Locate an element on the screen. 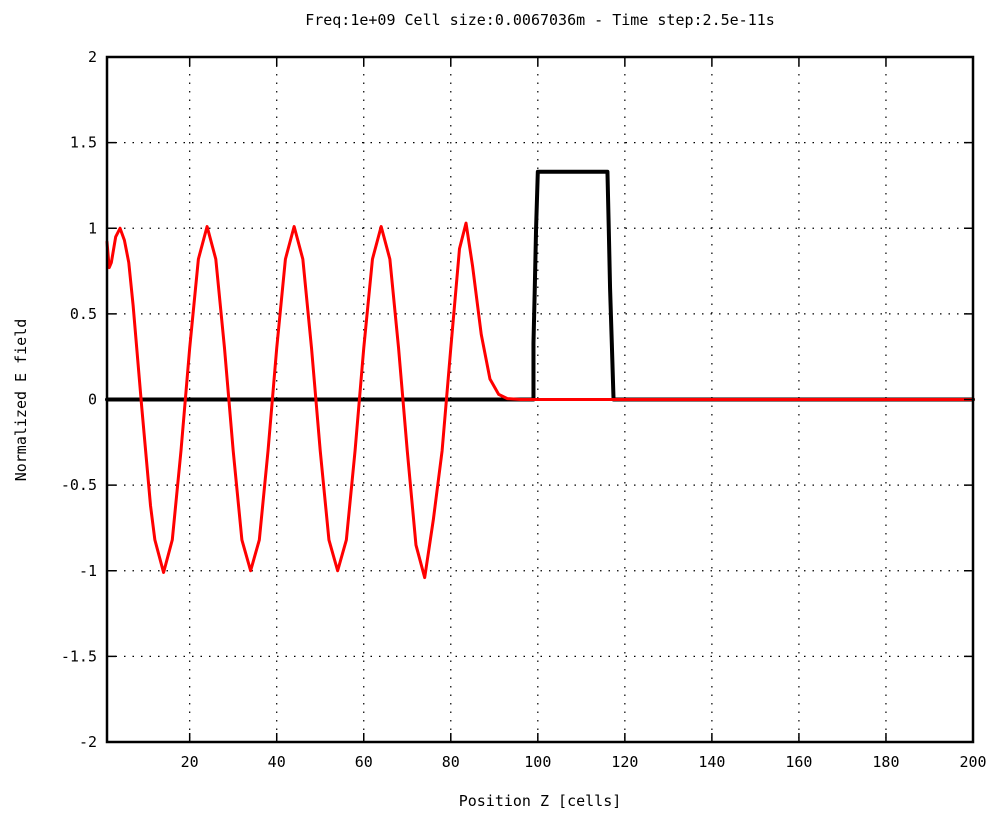 The height and width of the screenshot is (815, 993). y-tick-label: 1 is located at coordinates (92, 228).